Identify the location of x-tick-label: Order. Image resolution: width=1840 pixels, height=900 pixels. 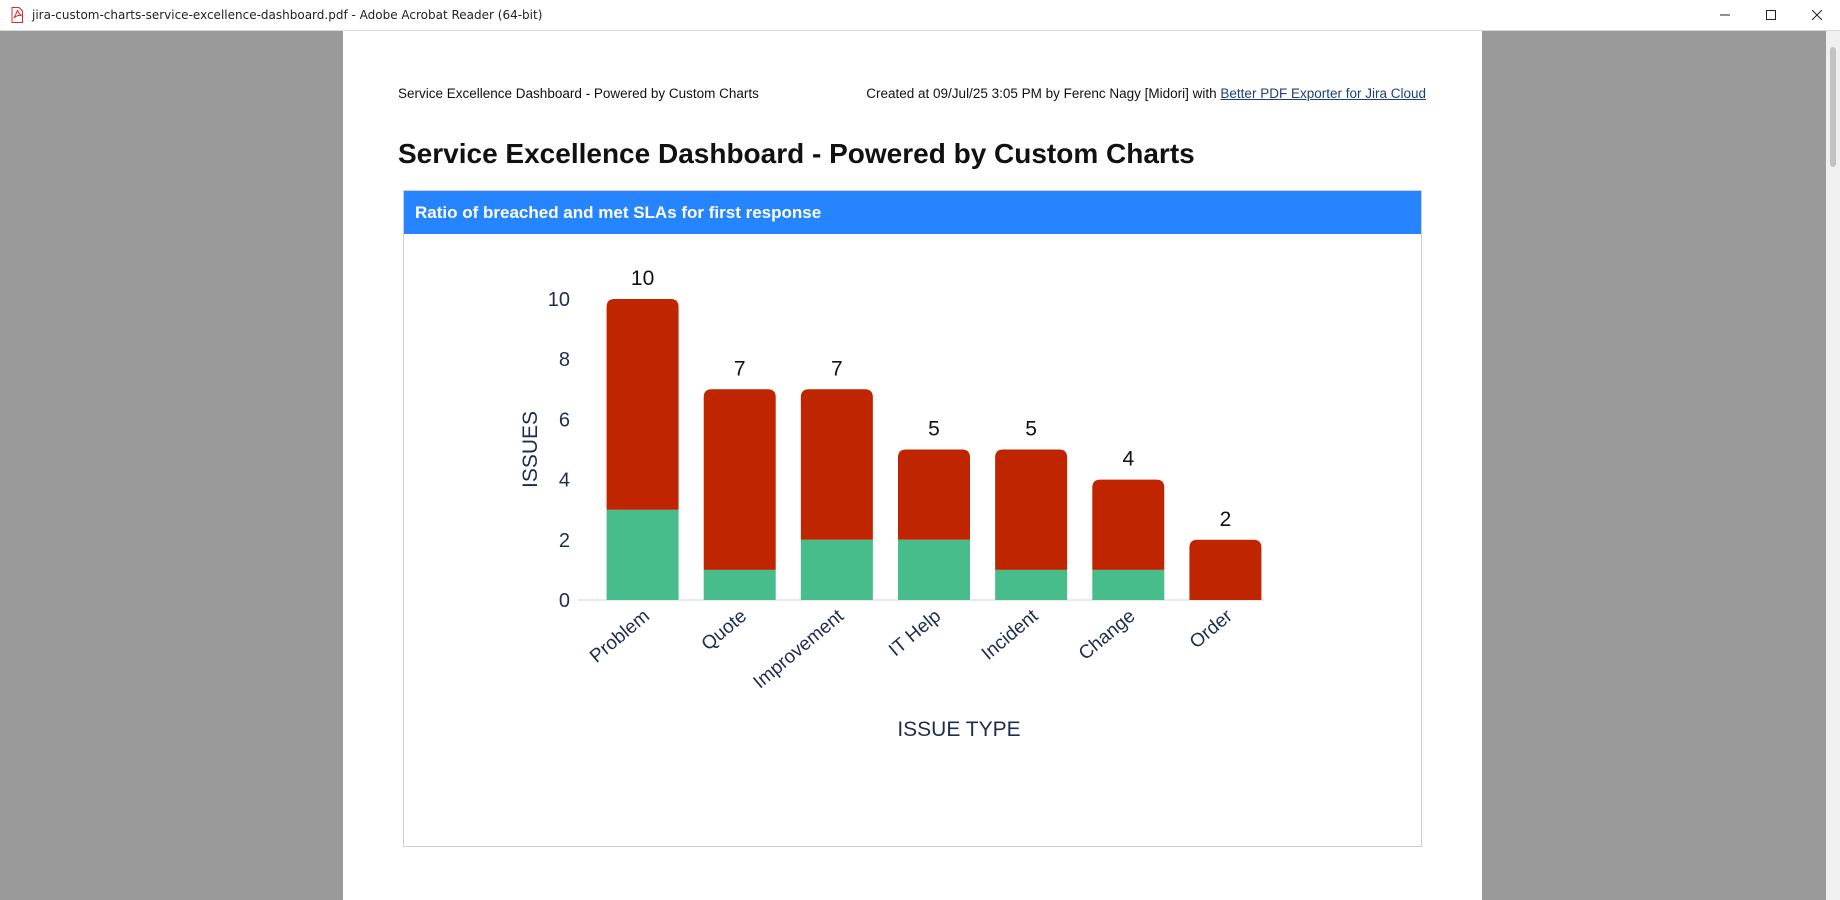
(1211, 629).